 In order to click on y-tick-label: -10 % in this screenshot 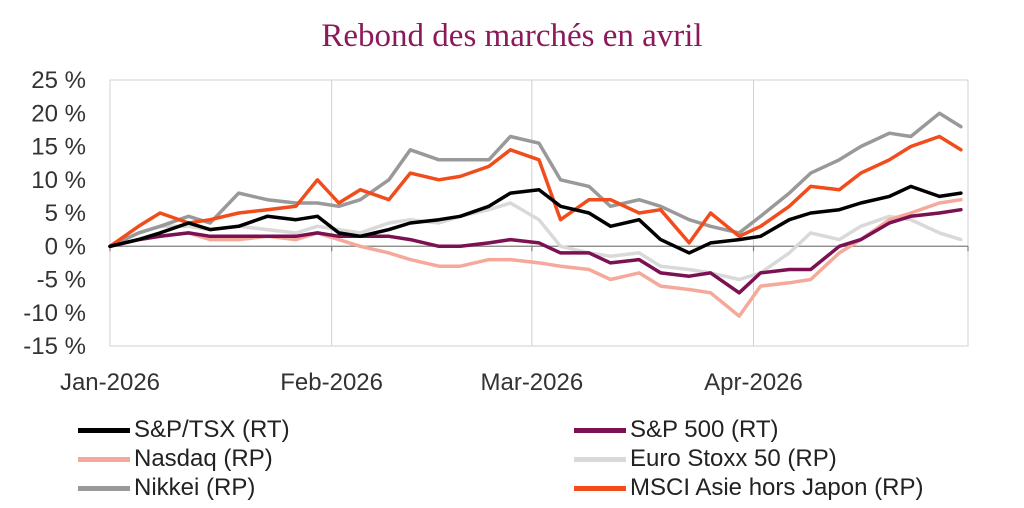, I will do `click(54, 313)`.